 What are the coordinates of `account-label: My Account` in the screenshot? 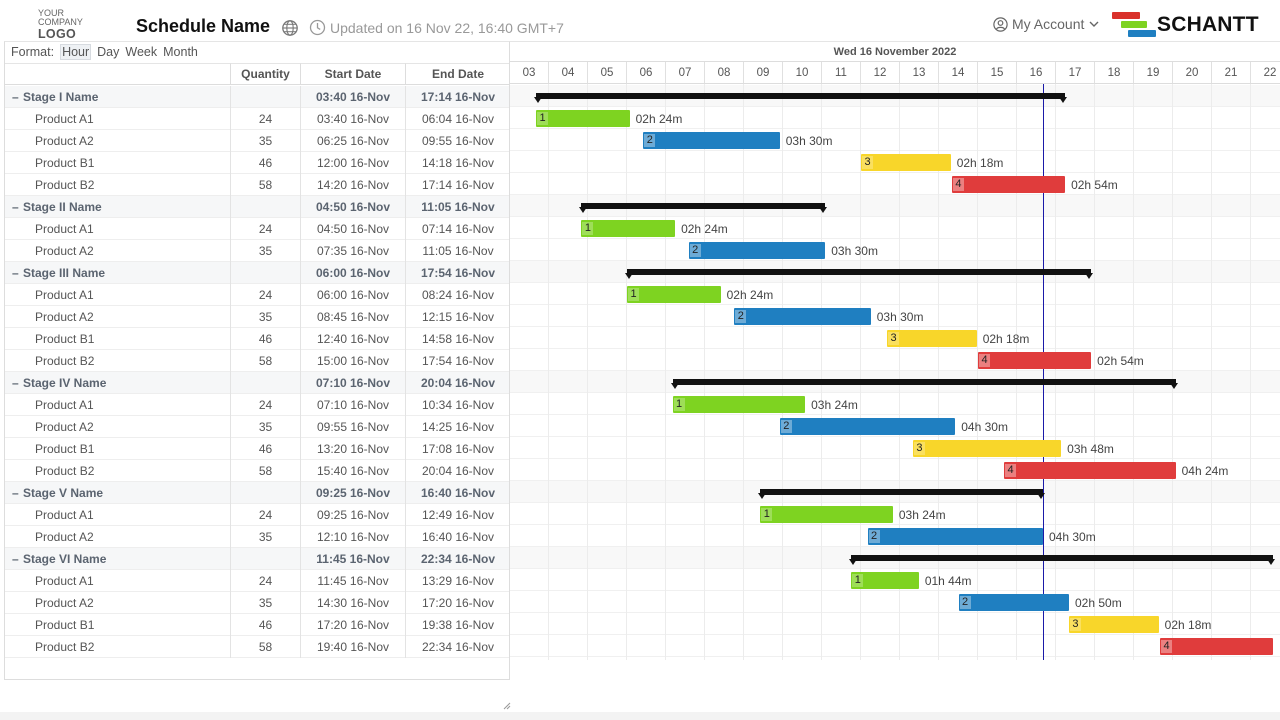 It's located at (1048, 24).